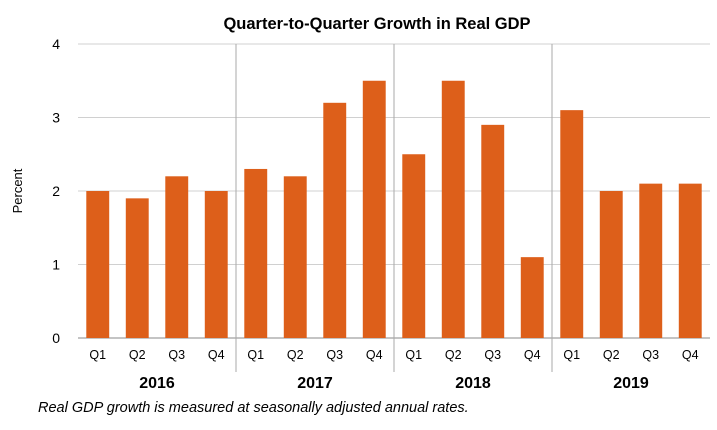 The width and height of the screenshot is (717, 430). What do you see at coordinates (17, 190) in the screenshot?
I see `y-axis-label: Percent` at bounding box center [17, 190].